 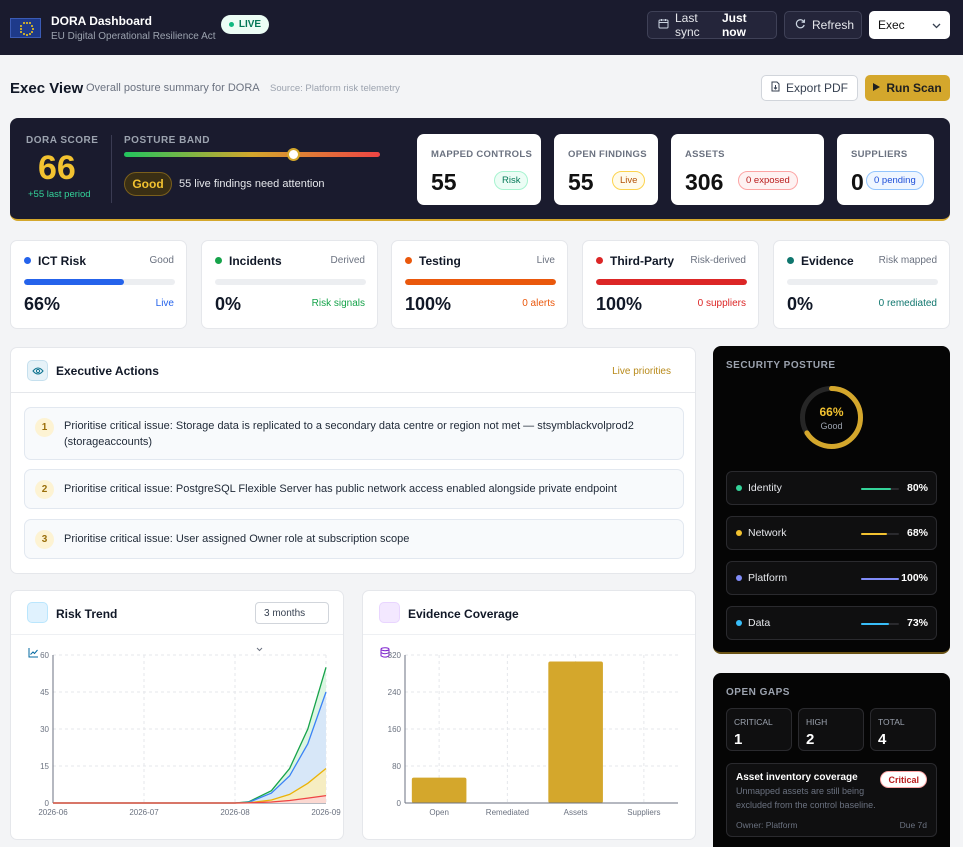 I want to click on calendar-icon, so click(x=663, y=25).